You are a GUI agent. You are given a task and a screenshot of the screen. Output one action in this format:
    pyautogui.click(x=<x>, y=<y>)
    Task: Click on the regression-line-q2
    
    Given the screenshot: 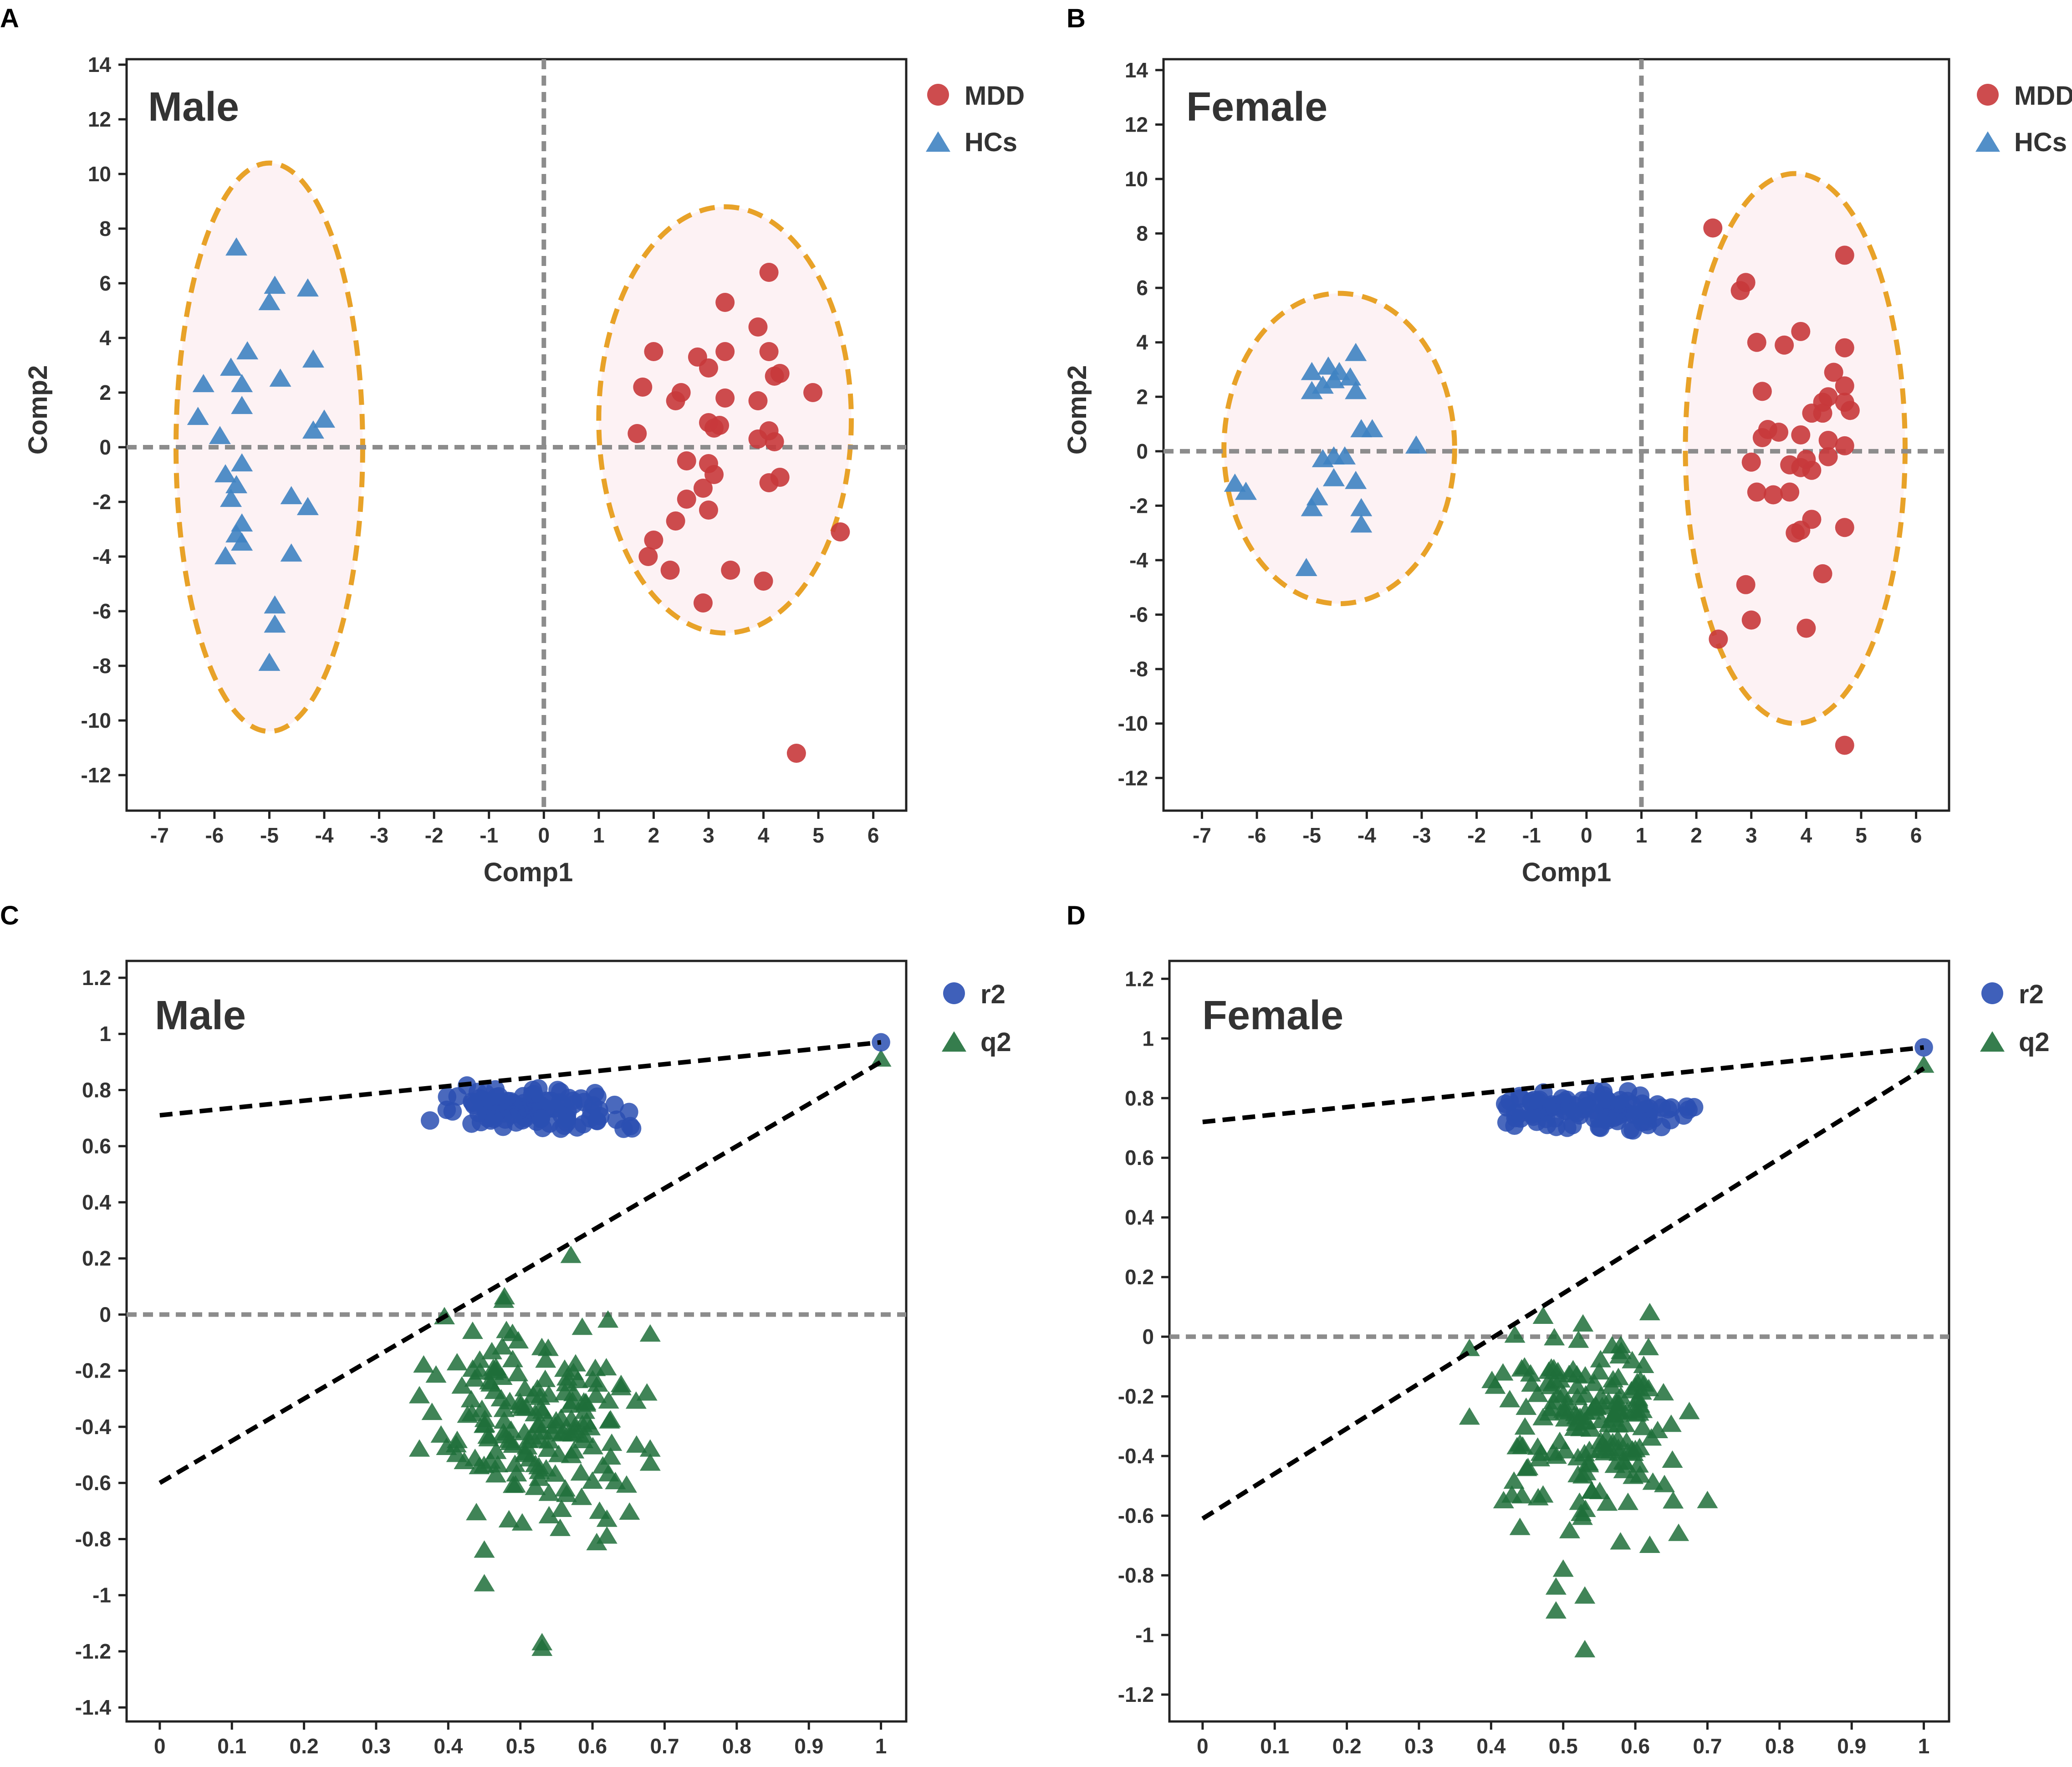 What is the action you would take?
    pyautogui.click(x=1563, y=1293)
    